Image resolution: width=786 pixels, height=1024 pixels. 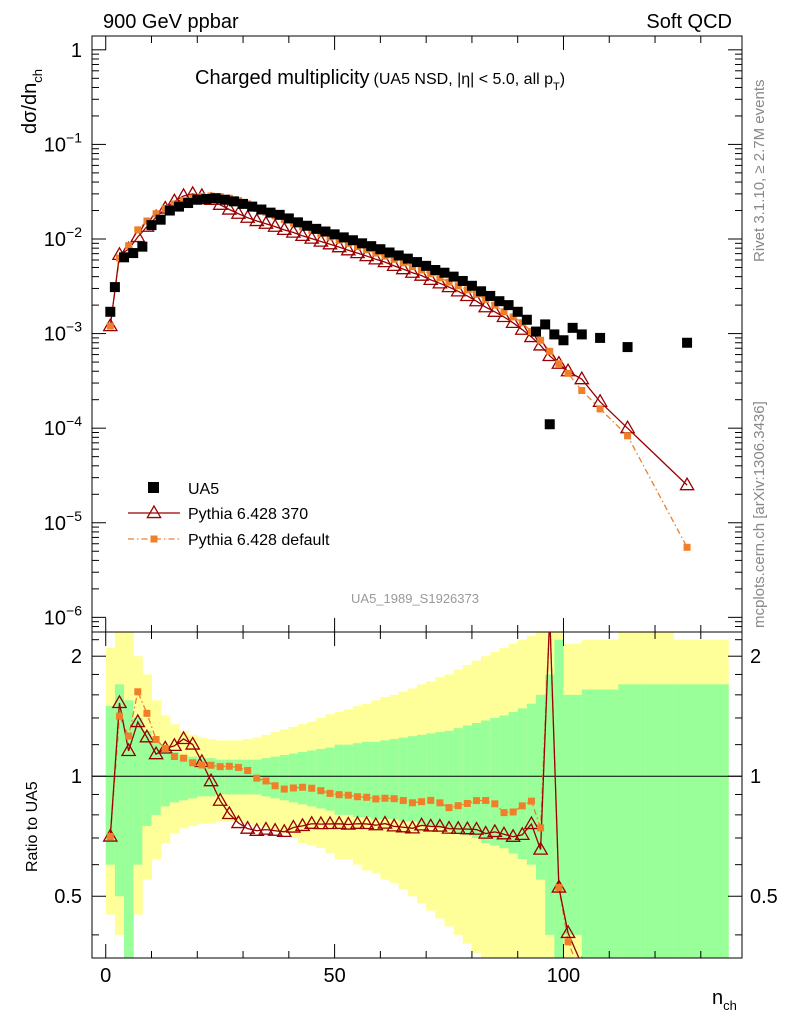 I want to click on x-tick-label: 100, so click(x=563, y=976).